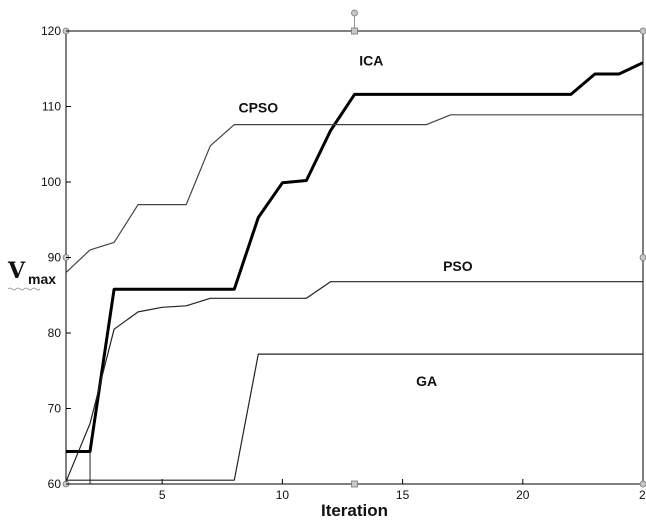  Describe the element at coordinates (371, 61) in the screenshot. I see `series-label-ica: ICA` at that location.